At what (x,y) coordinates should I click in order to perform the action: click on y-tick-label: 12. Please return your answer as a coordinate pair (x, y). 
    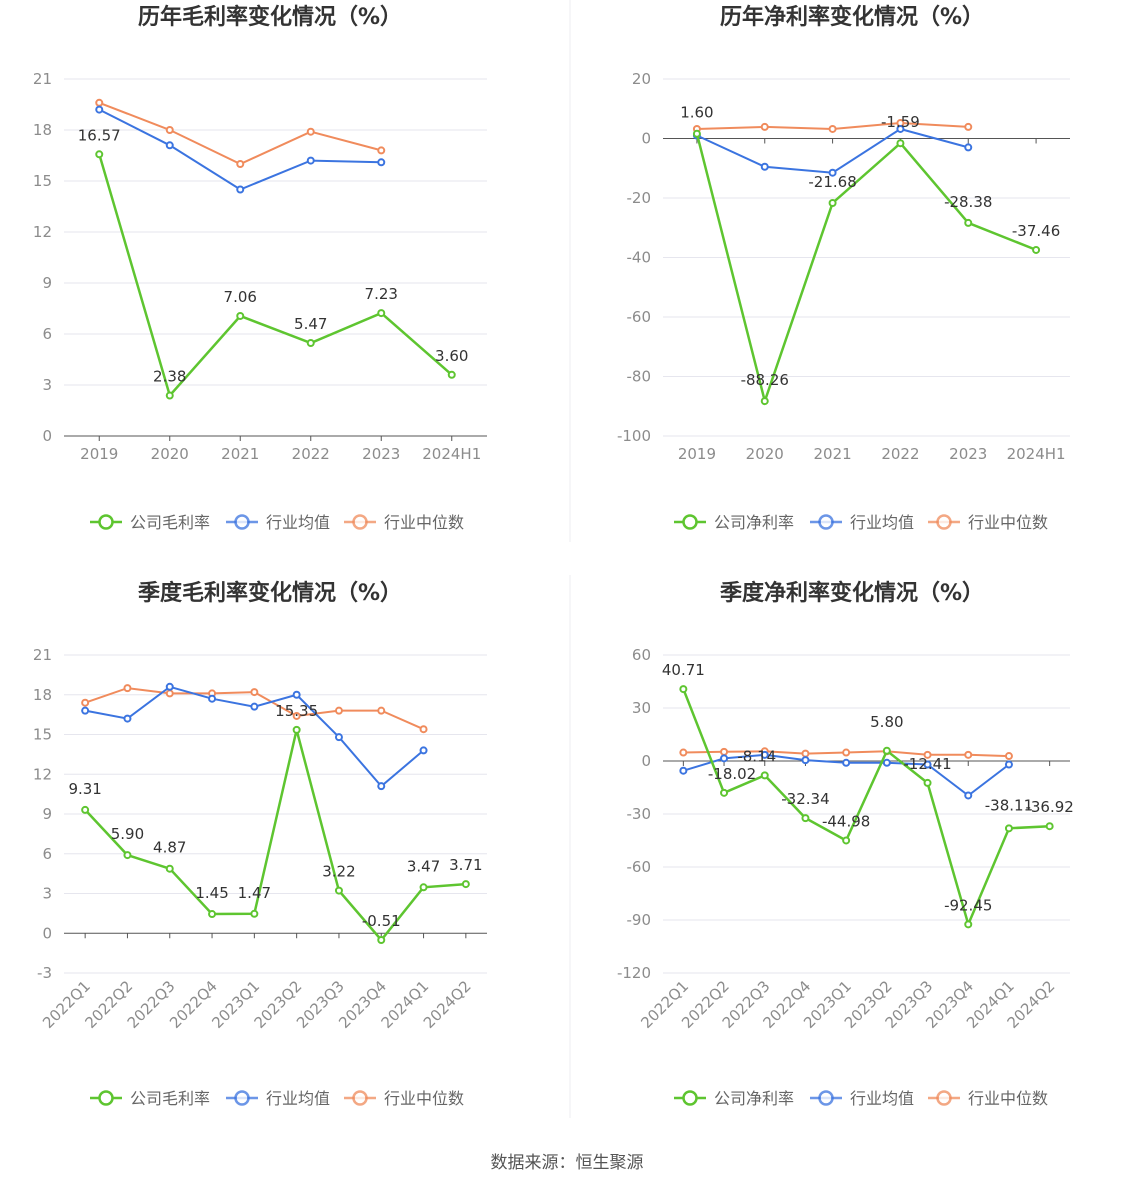
    Looking at the image, I should click on (42, 232).